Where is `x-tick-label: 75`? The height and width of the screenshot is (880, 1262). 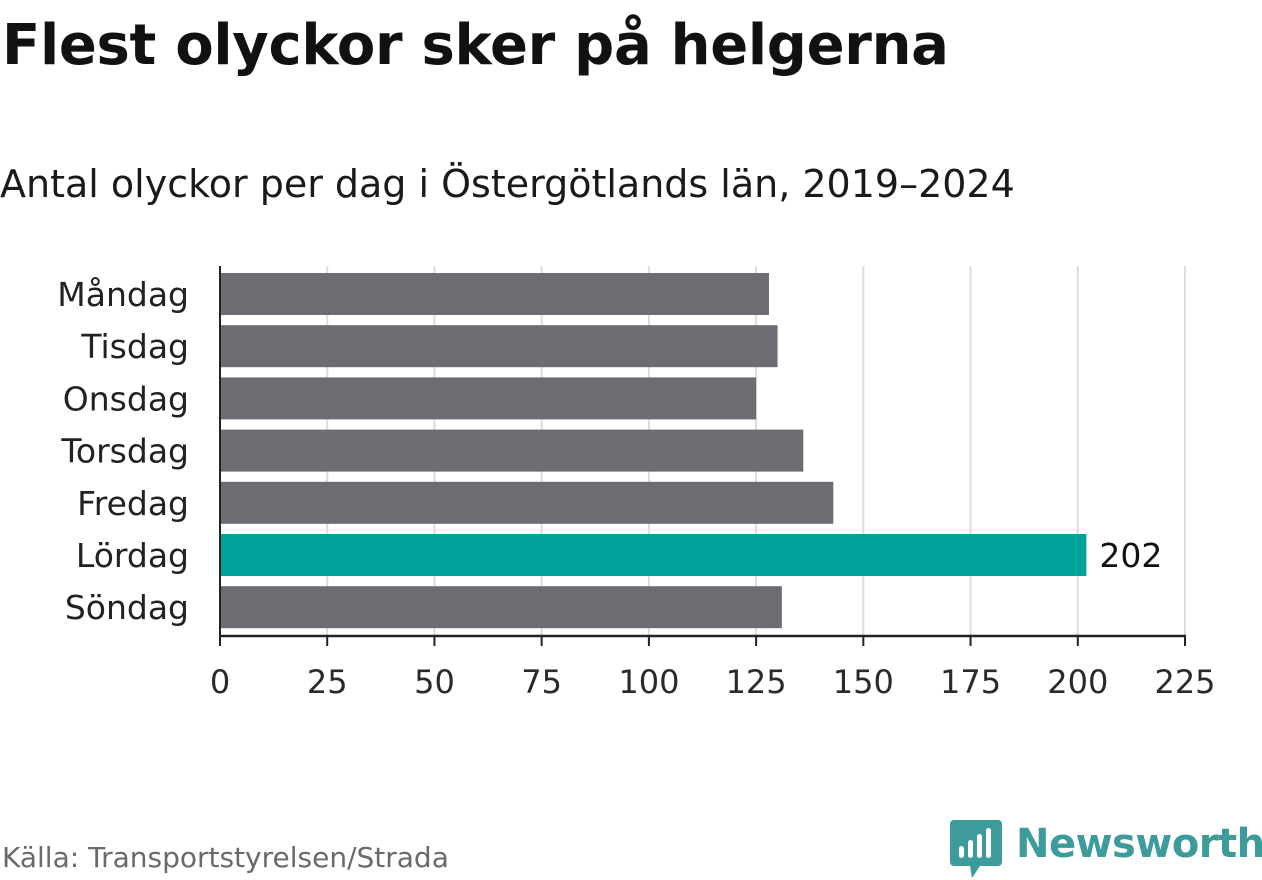
x-tick-label: 75 is located at coordinates (541, 682).